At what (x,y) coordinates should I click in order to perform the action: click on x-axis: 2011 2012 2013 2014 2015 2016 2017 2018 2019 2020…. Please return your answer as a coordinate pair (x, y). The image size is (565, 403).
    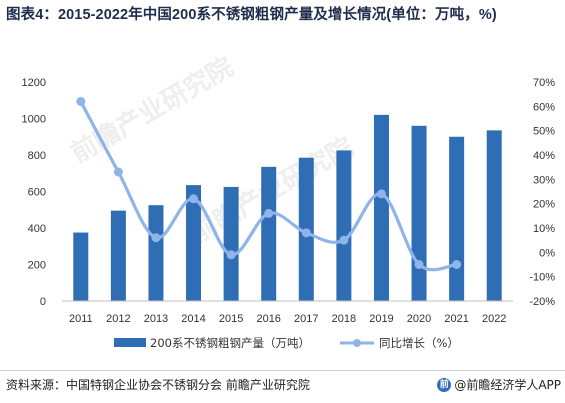
    Looking at the image, I should click on (287, 319).